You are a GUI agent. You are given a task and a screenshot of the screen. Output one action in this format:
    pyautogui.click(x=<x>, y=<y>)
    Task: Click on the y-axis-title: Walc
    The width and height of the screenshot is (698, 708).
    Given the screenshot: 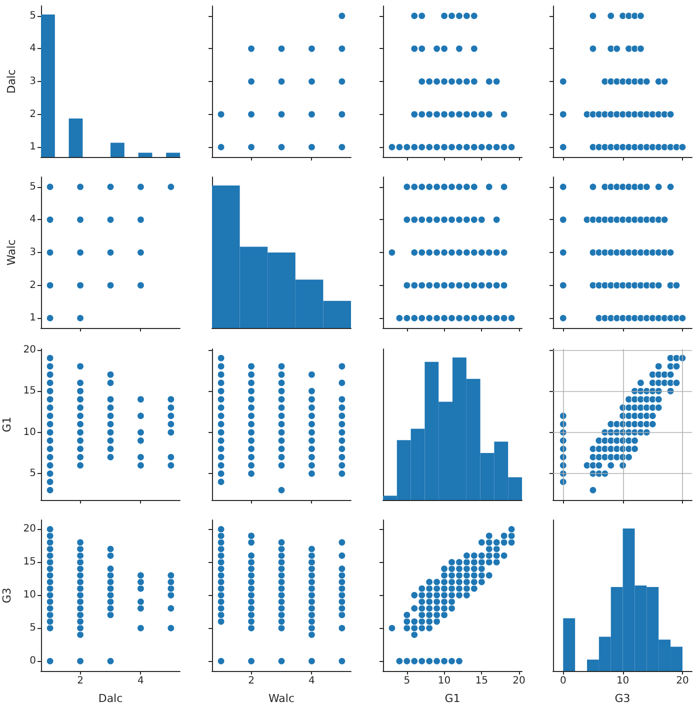 What is the action you would take?
    pyautogui.click(x=11, y=252)
    